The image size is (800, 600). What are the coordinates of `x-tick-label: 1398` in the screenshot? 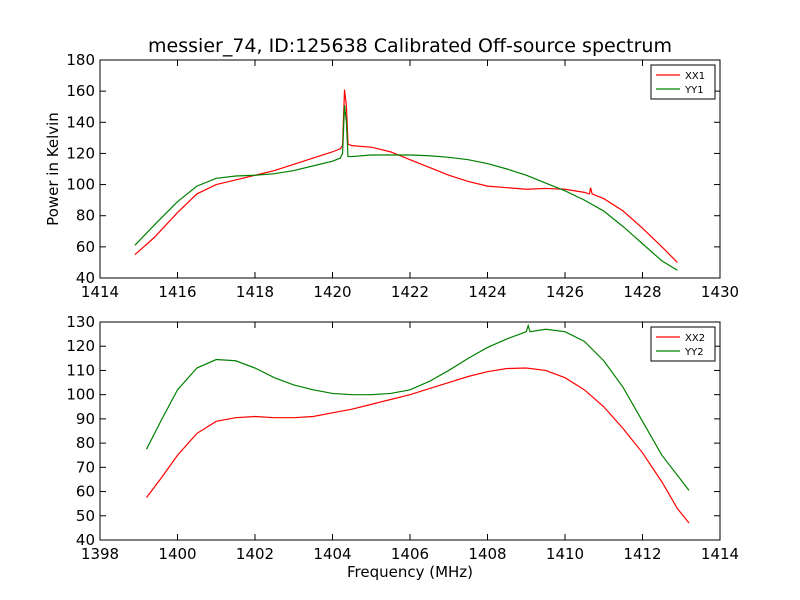 It's located at (100, 554).